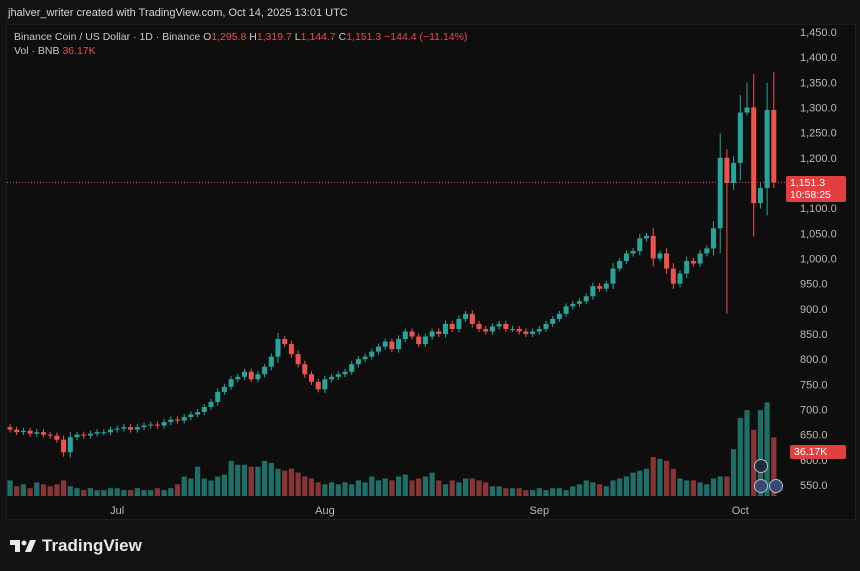 The width and height of the screenshot is (860, 571). I want to click on price-axis-label: 1,000.0, so click(818, 260).